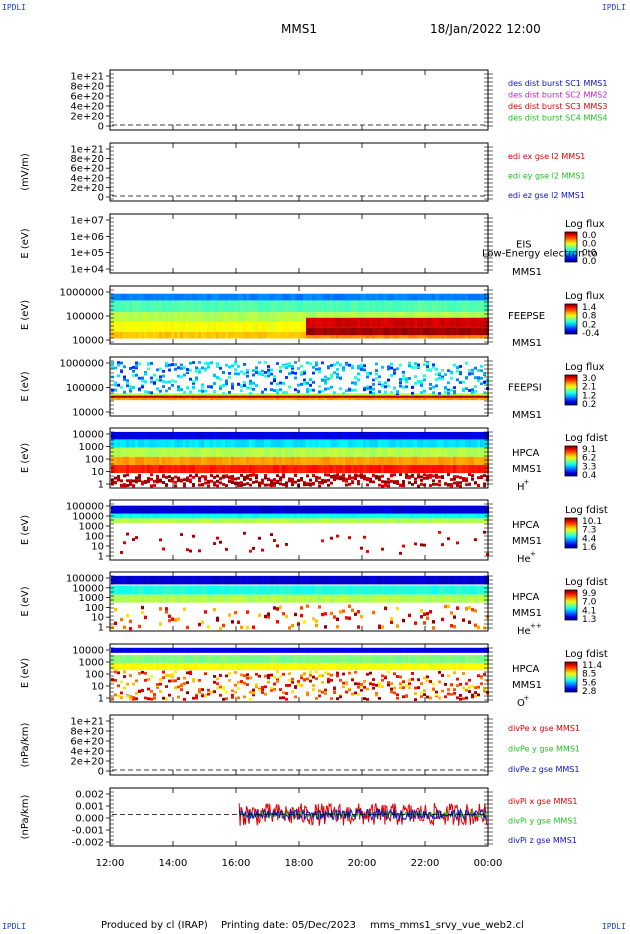 The width and height of the screenshot is (630, 934). I want to click on p2-frame, so click(299, 172).